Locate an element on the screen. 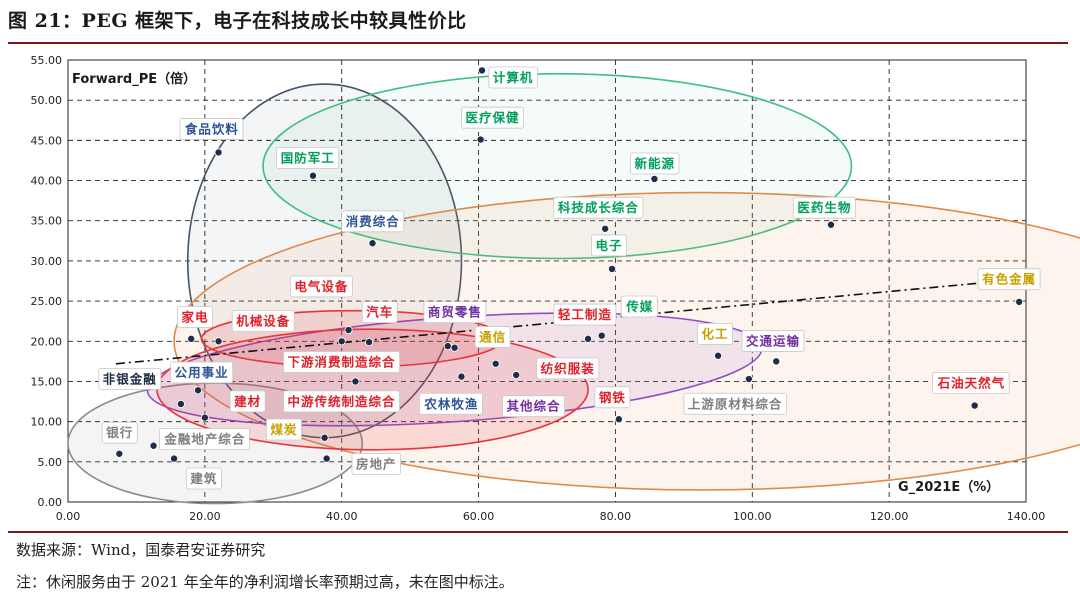 This screenshot has height=611, width=1080. point-label-text: 医疗保健 is located at coordinates (492, 117).